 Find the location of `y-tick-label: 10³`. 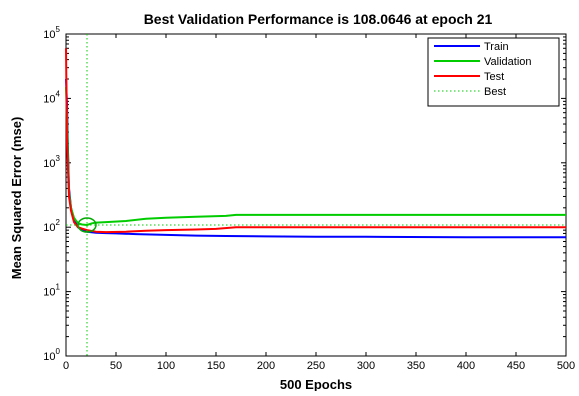

y-tick-label: 10³ is located at coordinates (51, 162).